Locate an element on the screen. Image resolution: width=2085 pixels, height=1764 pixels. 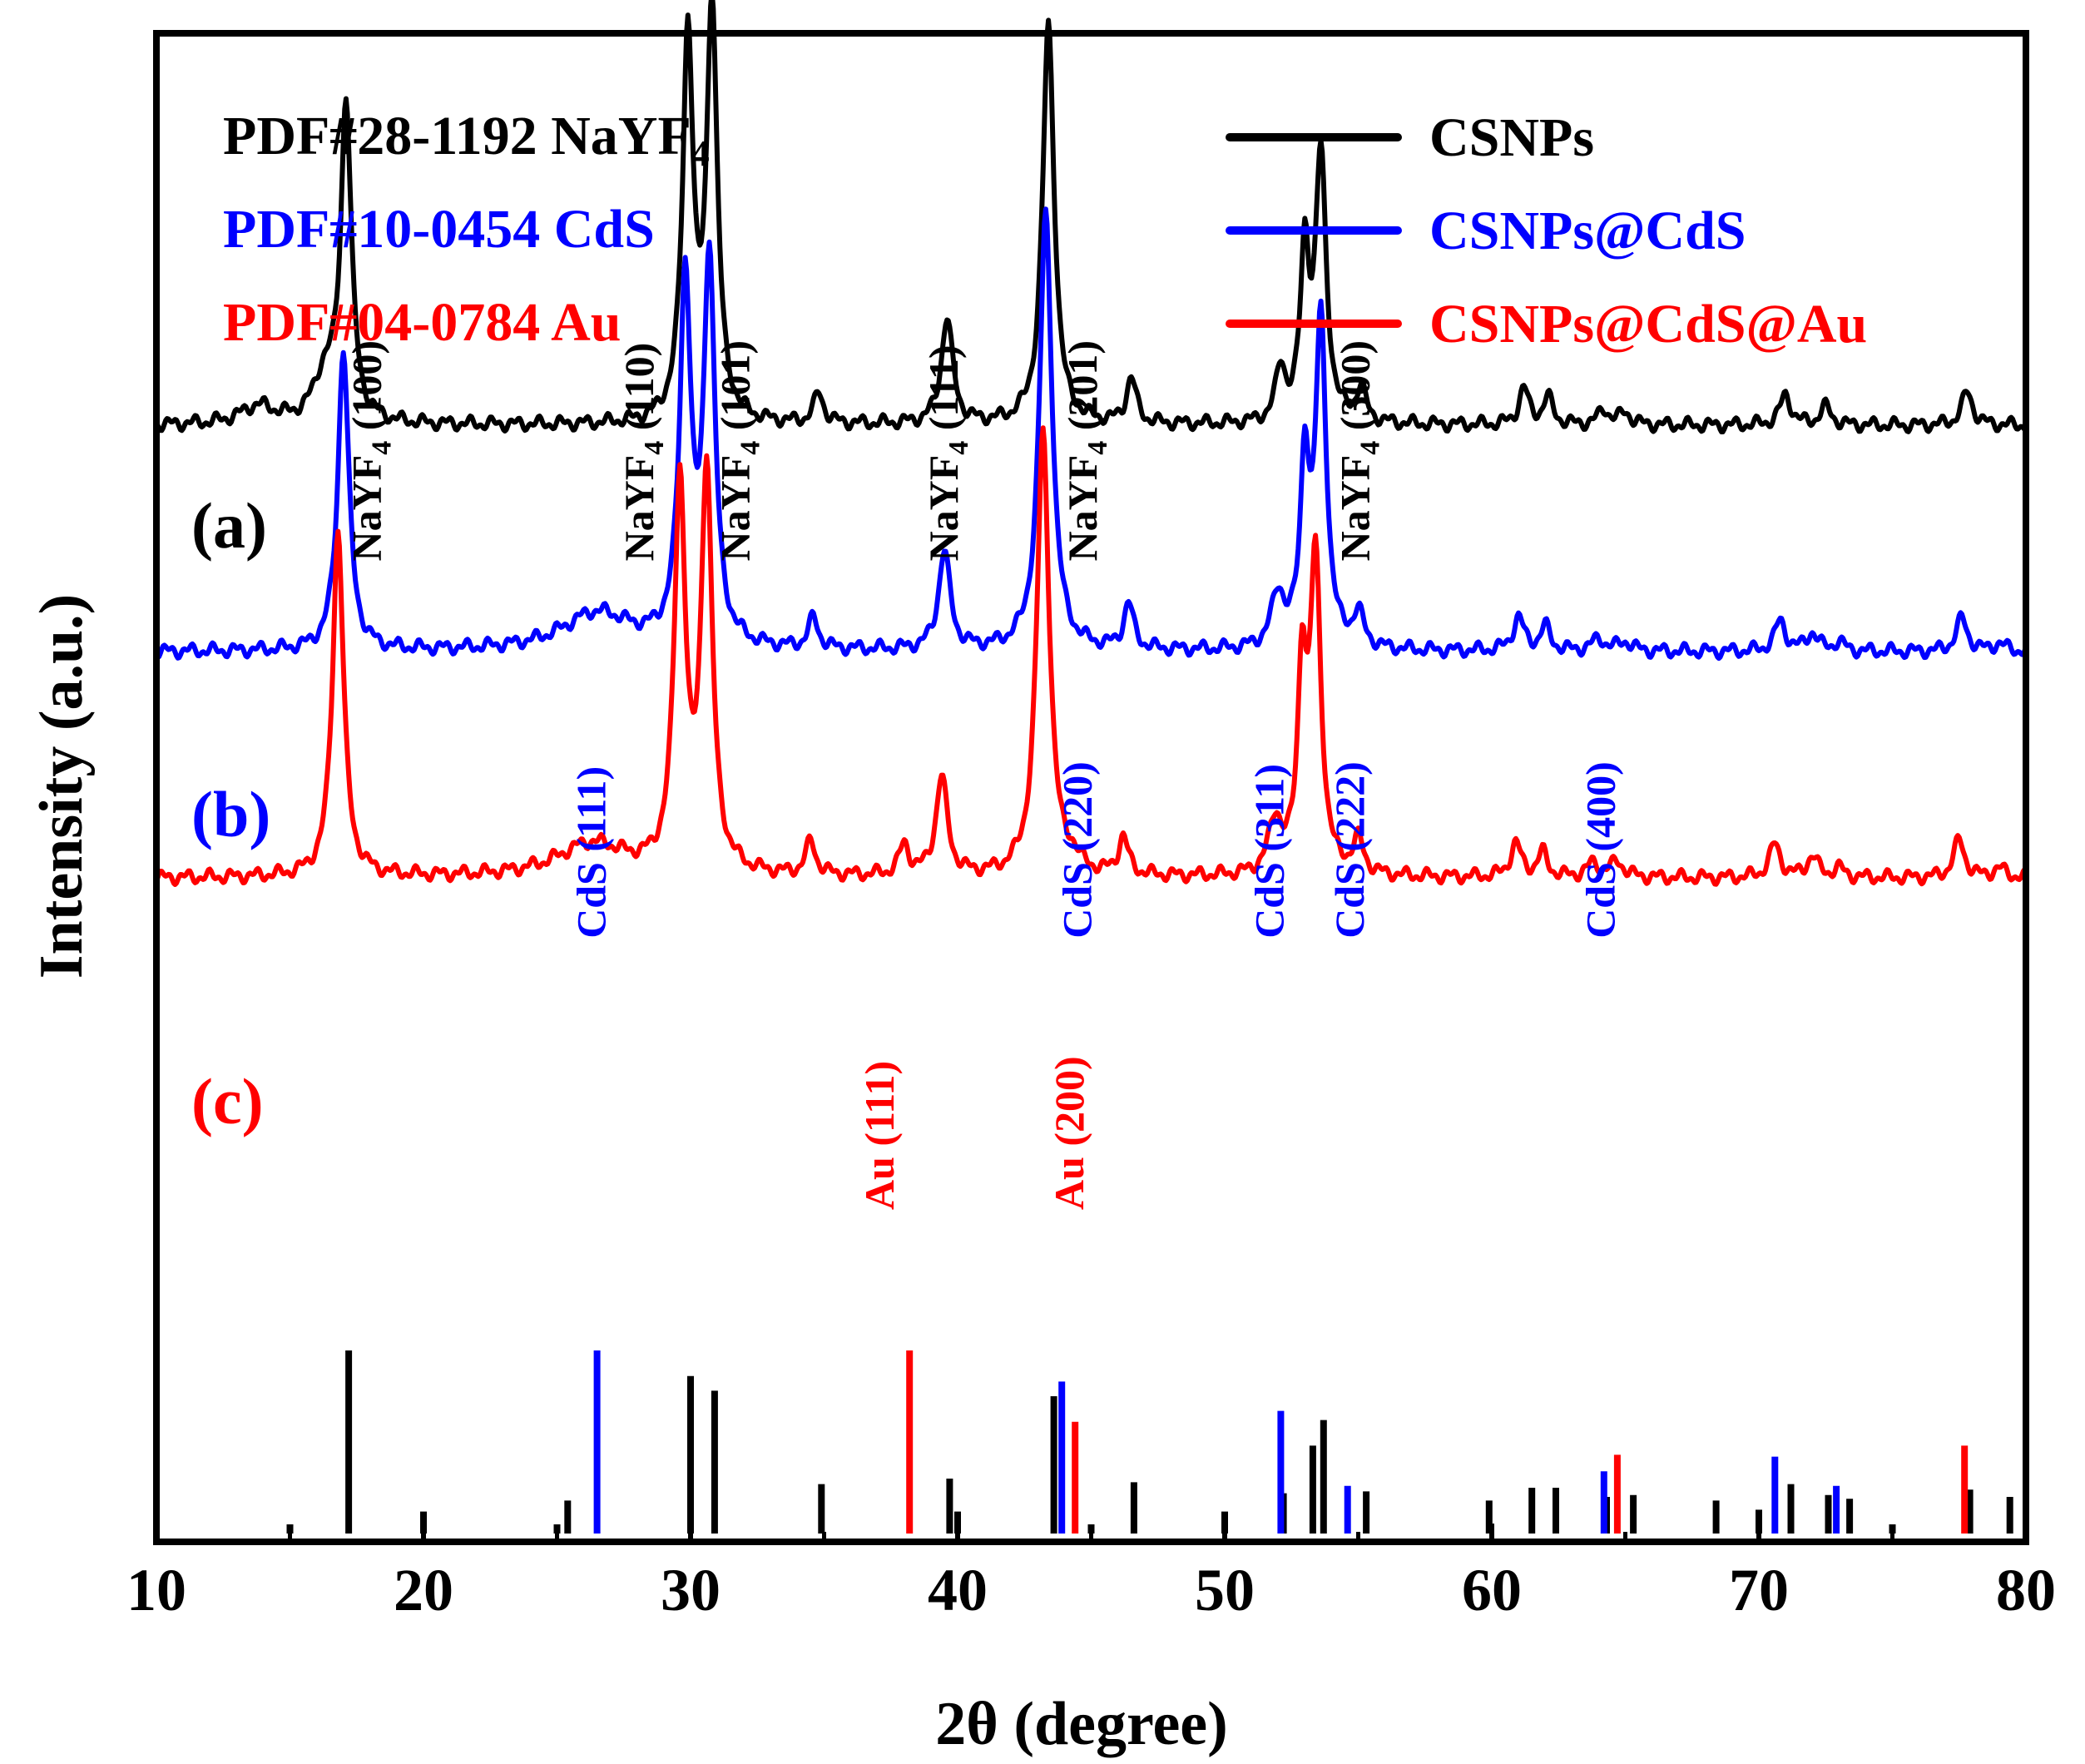
legend-label-csnps-cds-au: CSNPs@CdS@Au is located at coordinates (1648, 324).